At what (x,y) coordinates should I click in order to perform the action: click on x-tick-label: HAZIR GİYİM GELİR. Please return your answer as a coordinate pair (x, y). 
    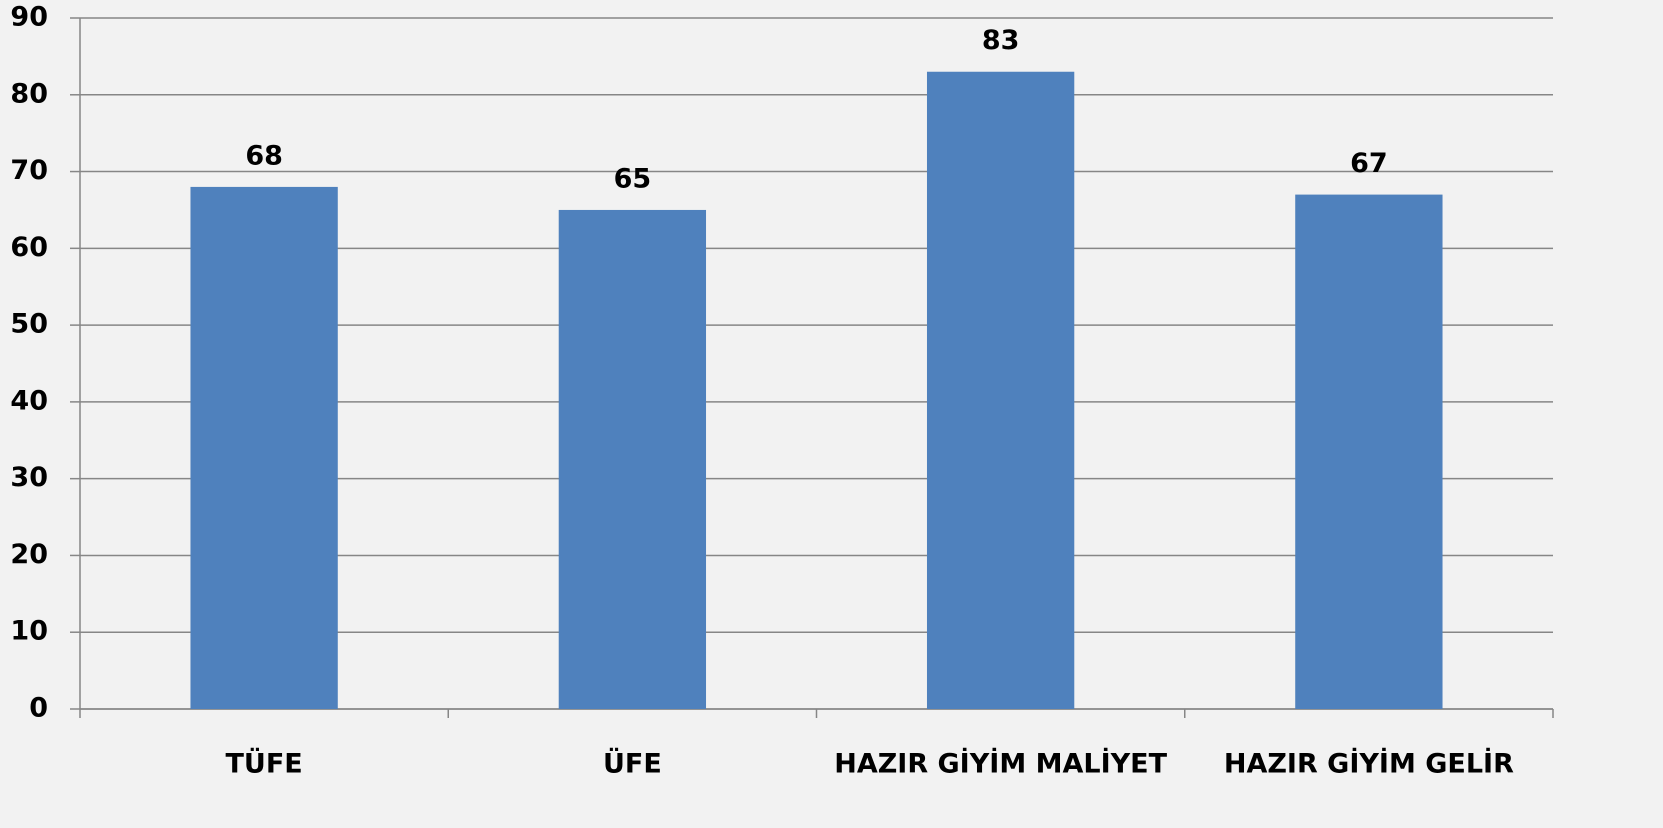
    Looking at the image, I should click on (1369, 764).